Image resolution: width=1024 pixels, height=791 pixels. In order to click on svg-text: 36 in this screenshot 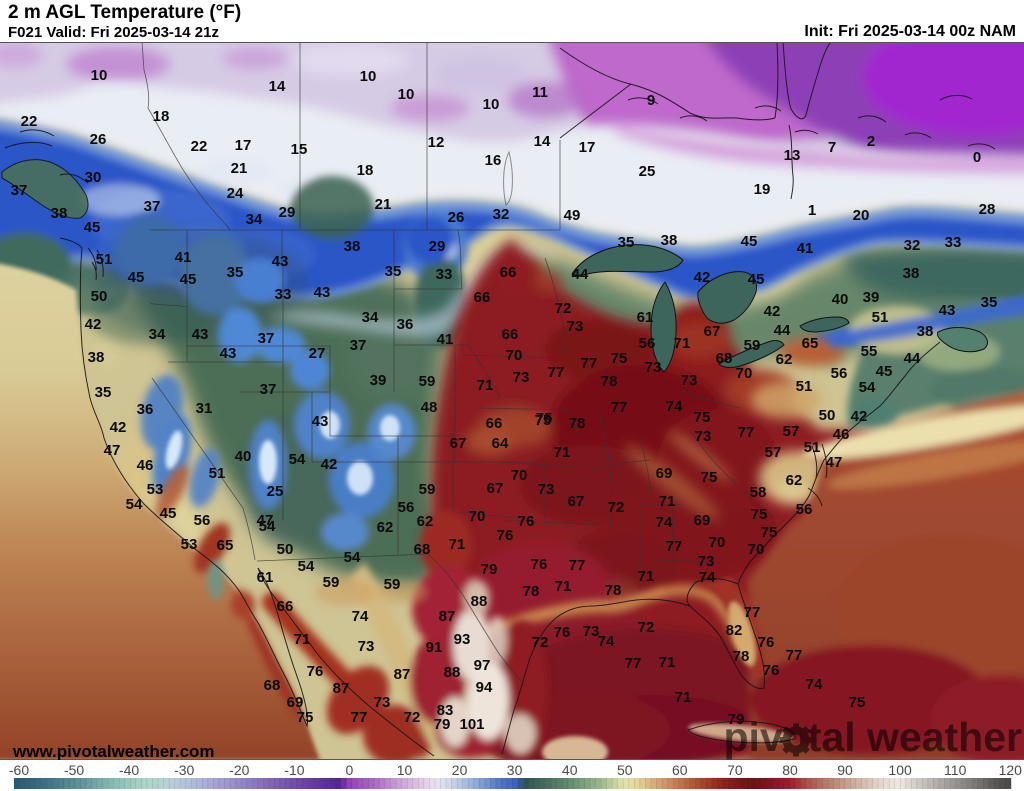, I will do `click(405, 324)`.